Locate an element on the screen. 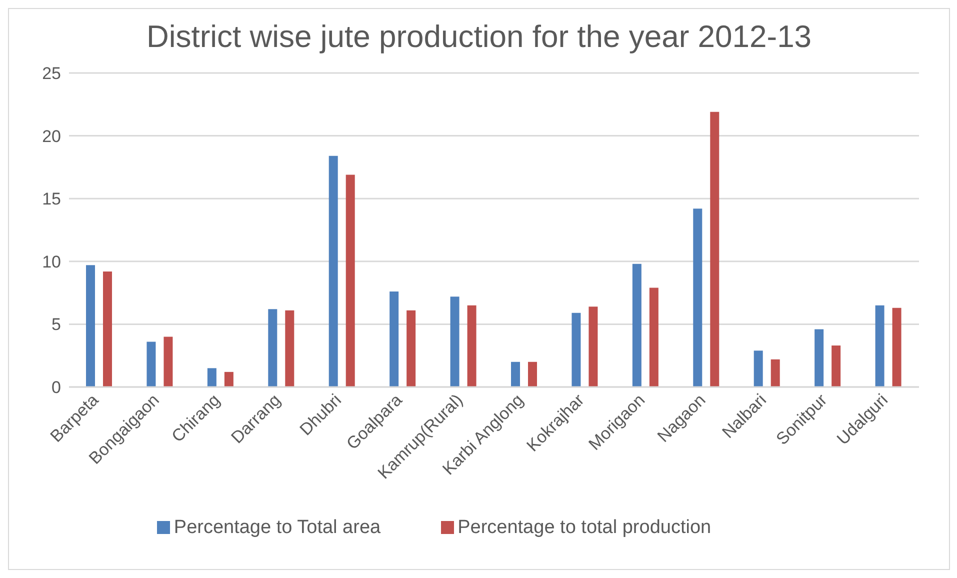 Image resolution: width=957 pixels, height=578 pixels. y-tick-label: 15 is located at coordinates (51, 199).